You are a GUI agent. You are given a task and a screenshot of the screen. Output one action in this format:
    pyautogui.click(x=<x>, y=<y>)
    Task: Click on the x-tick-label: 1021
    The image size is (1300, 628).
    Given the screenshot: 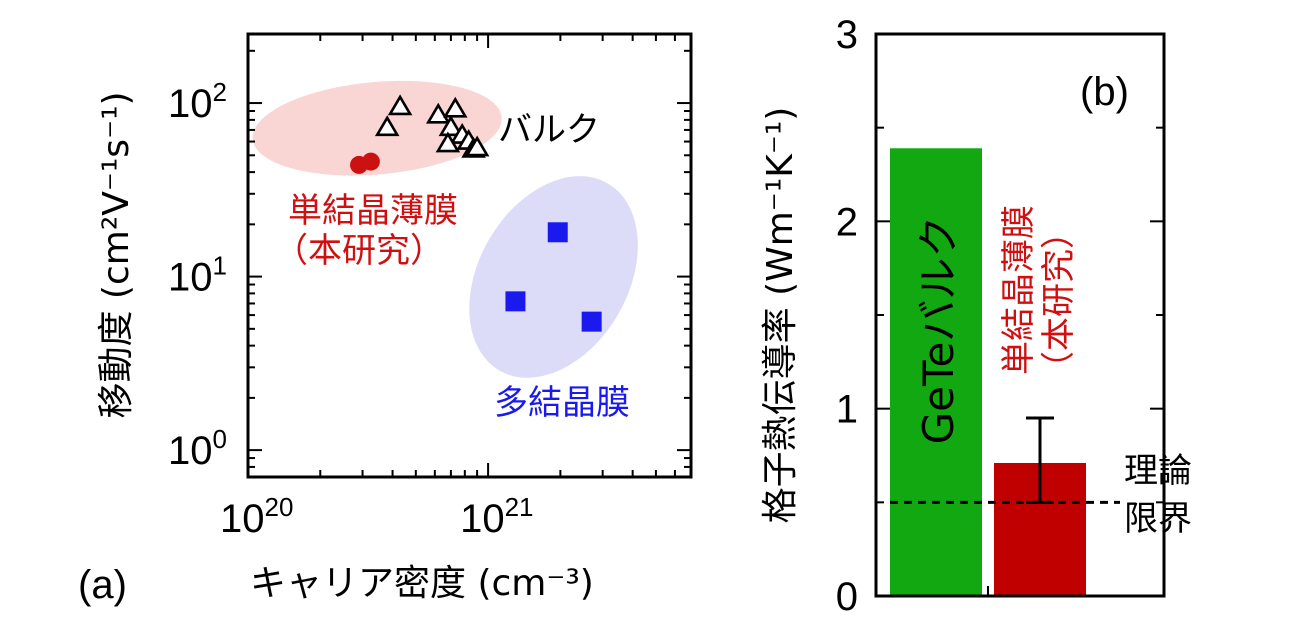 What is the action you would take?
    pyautogui.click(x=496, y=516)
    